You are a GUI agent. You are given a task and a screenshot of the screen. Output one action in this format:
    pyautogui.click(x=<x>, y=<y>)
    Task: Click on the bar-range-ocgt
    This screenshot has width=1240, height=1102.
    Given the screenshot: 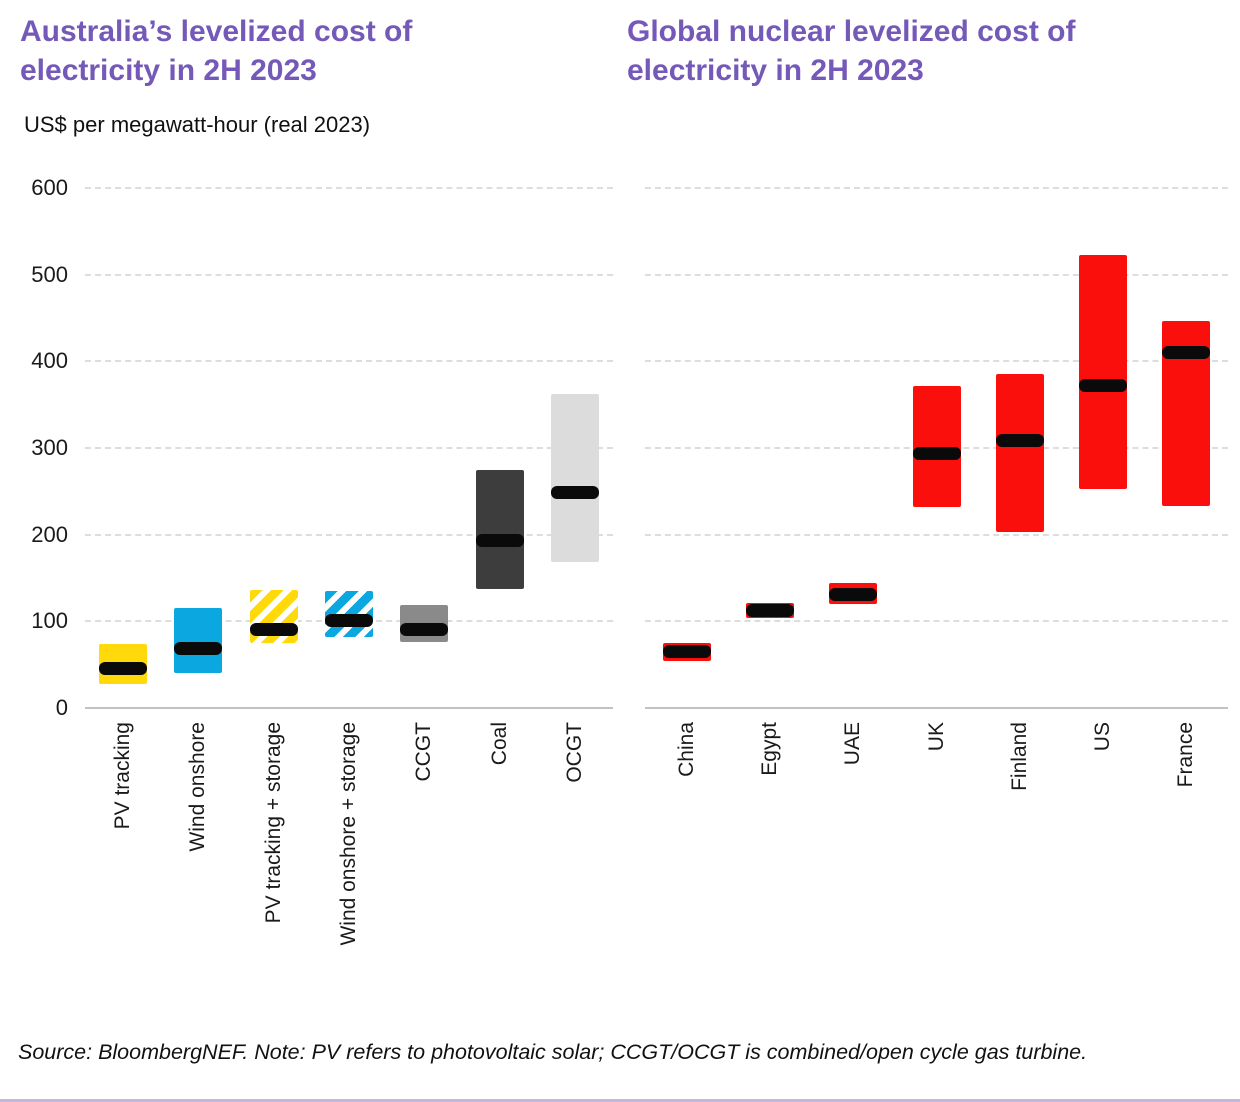 What is the action you would take?
    pyautogui.click(x=575, y=478)
    